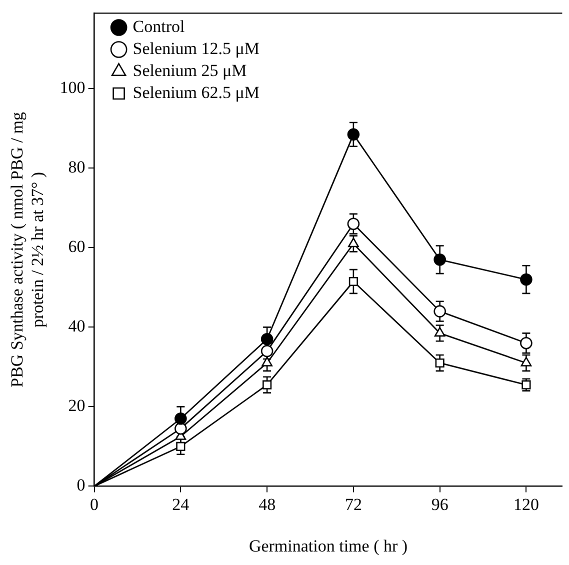 The width and height of the screenshot is (569, 565). What do you see at coordinates (196, 48) in the screenshot?
I see `legend-label: Selenium 12.5 μM` at bounding box center [196, 48].